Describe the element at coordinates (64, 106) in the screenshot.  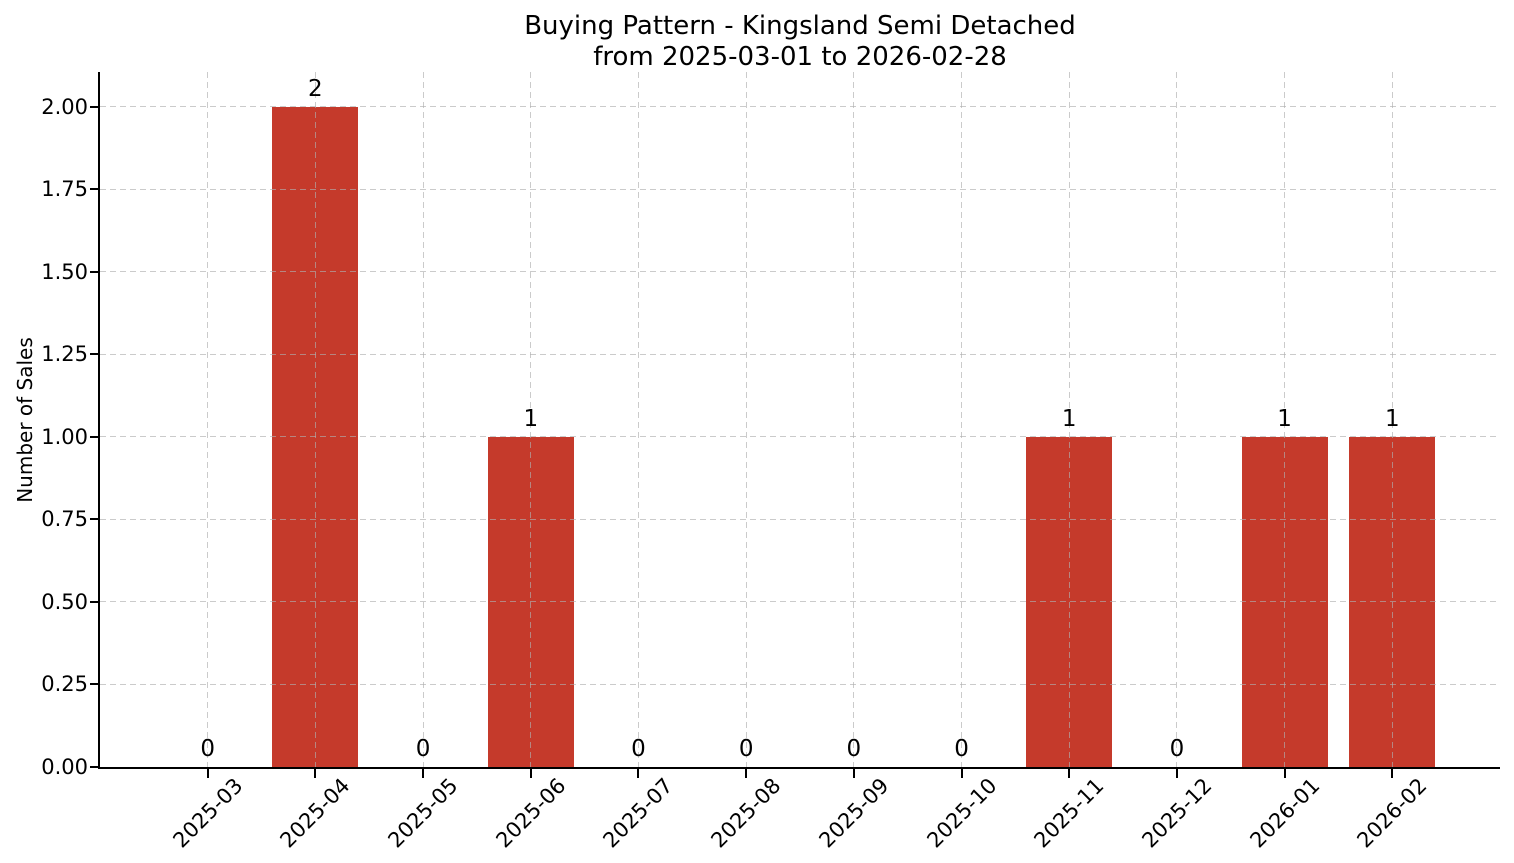
I see `y-tick-label: 2.00` at that location.